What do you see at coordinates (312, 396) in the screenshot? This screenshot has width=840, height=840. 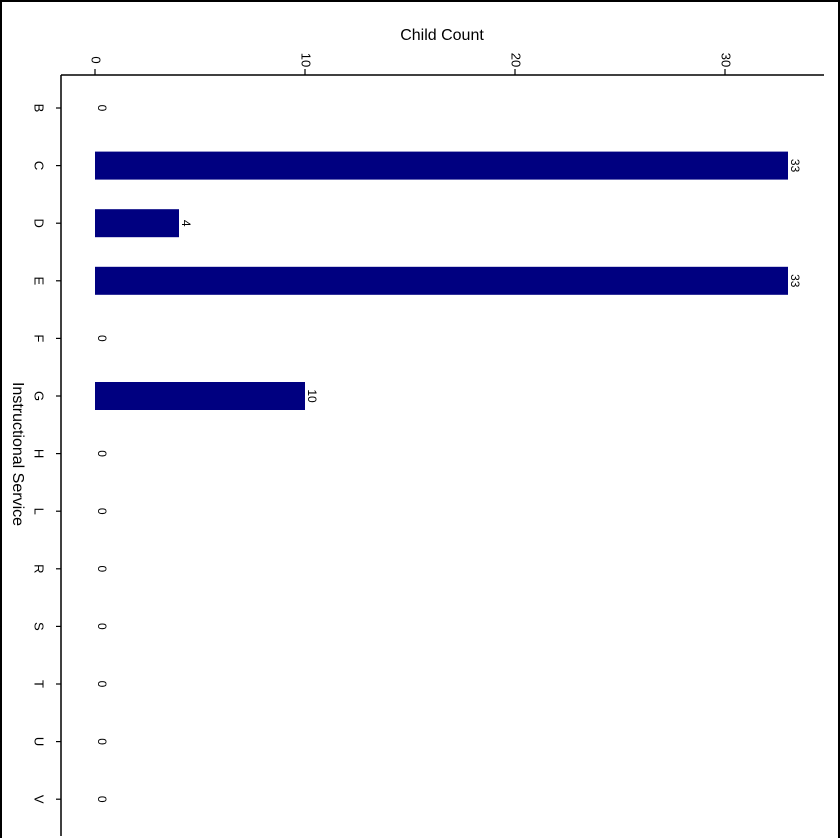 I see `value-label-g: 10` at bounding box center [312, 396].